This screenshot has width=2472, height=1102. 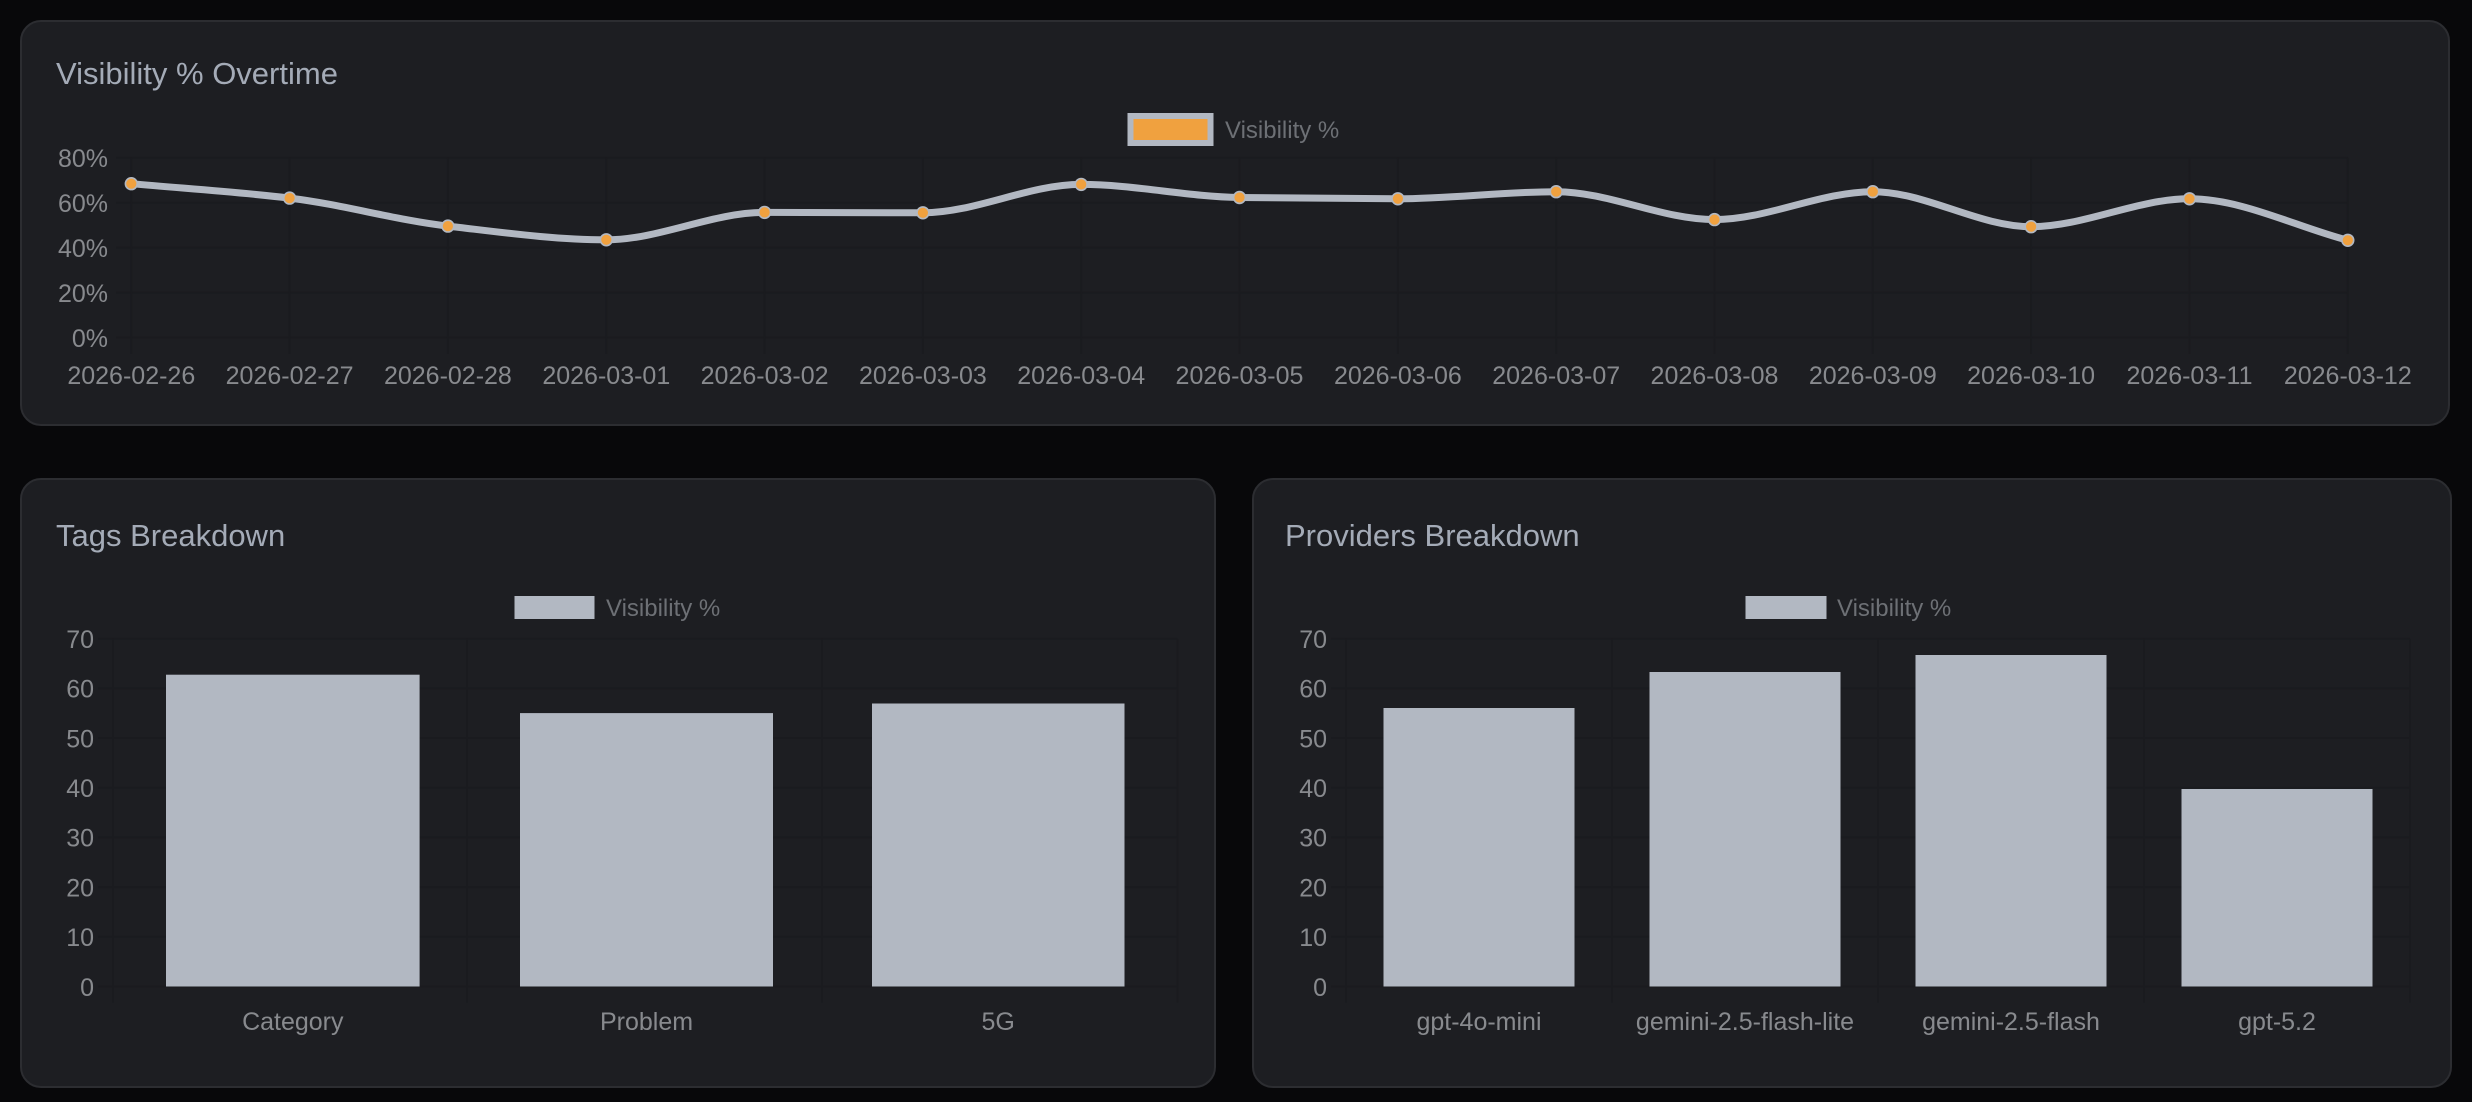 What do you see at coordinates (290, 376) in the screenshot?
I see `svg-text: 2026-02-27` at bounding box center [290, 376].